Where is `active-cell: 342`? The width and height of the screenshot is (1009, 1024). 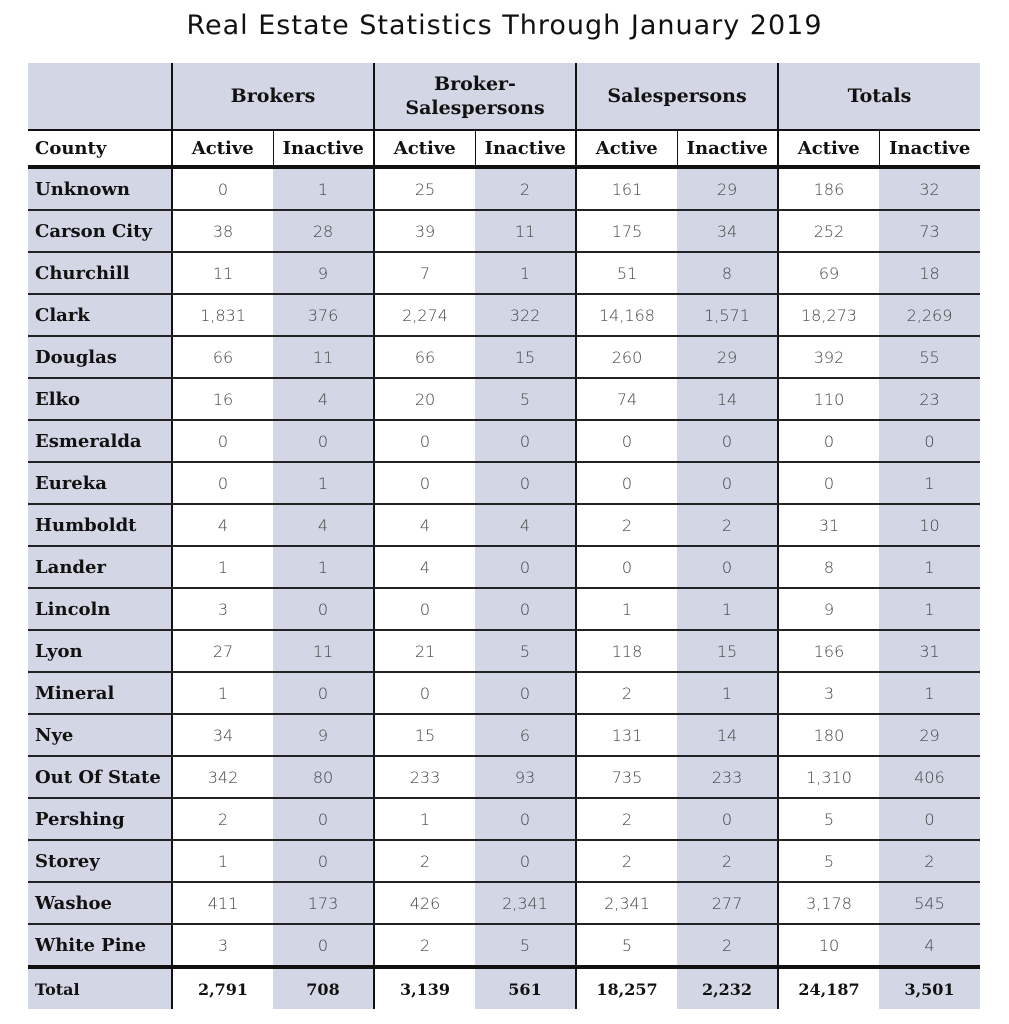 active-cell: 342 is located at coordinates (222, 777).